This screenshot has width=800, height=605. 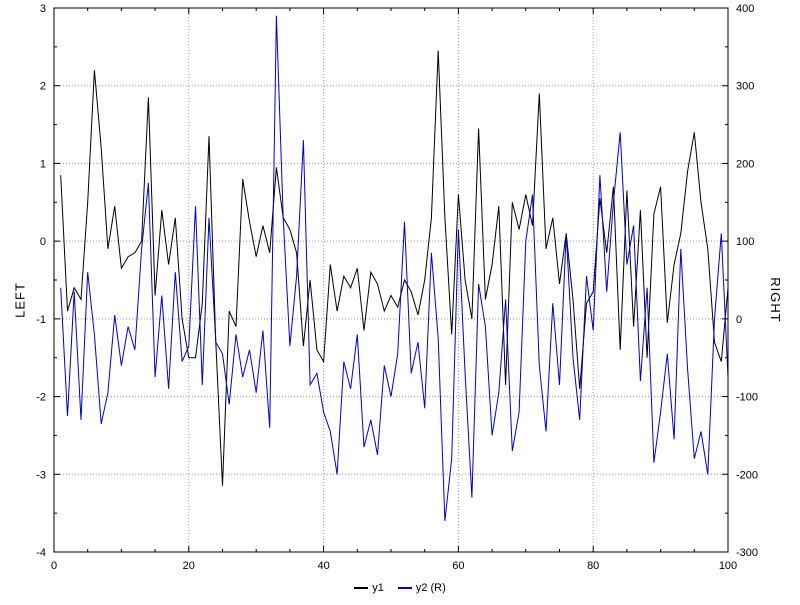 What do you see at coordinates (775, 300) in the screenshot?
I see `right-axis-title: RIGHT` at bounding box center [775, 300].